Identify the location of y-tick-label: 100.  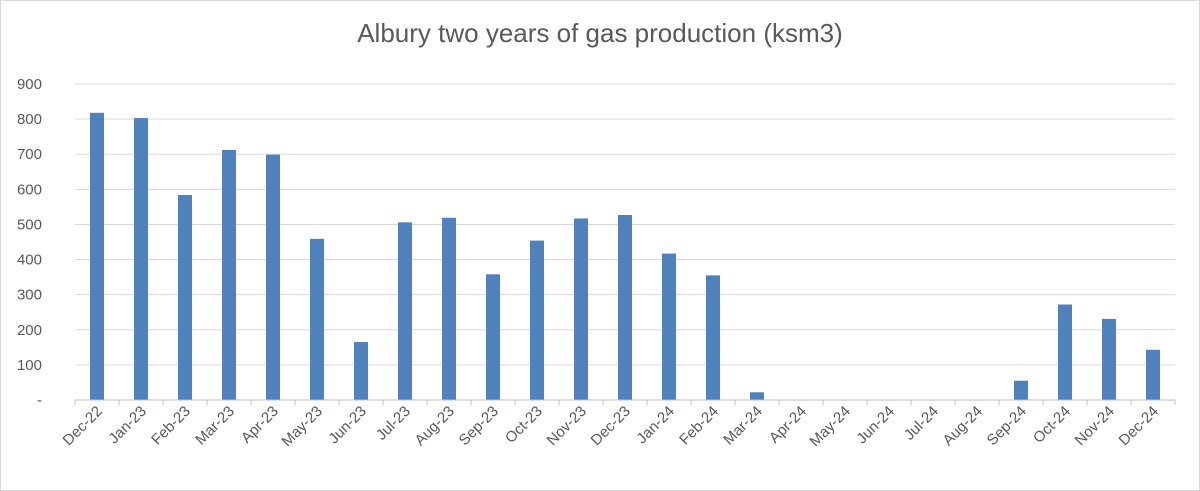
(29, 365).